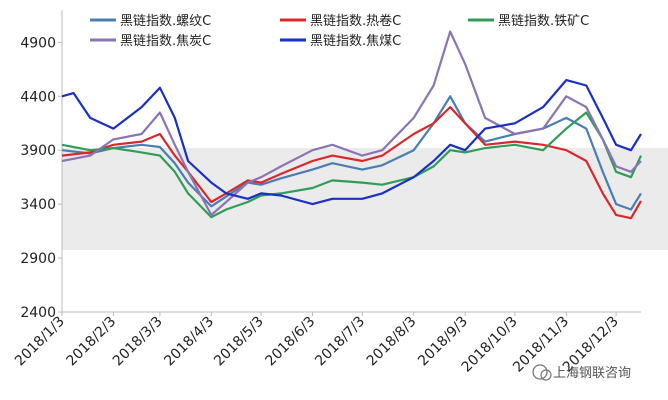 The image size is (668, 400). What do you see at coordinates (165, 41) in the screenshot?
I see `legend-label: 黑链指数.焦炭C` at bounding box center [165, 41].